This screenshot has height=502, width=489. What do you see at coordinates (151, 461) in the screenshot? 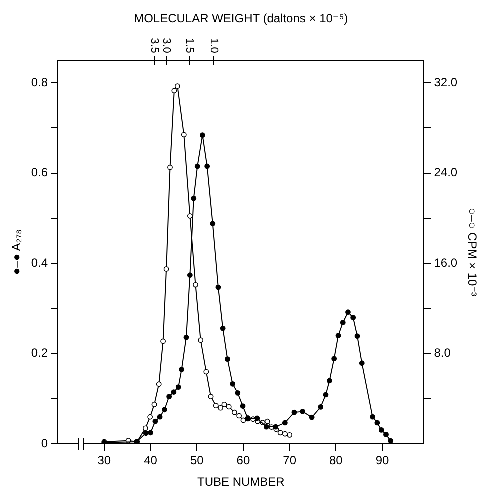
I see `x-tick-label: 40` at bounding box center [151, 461].